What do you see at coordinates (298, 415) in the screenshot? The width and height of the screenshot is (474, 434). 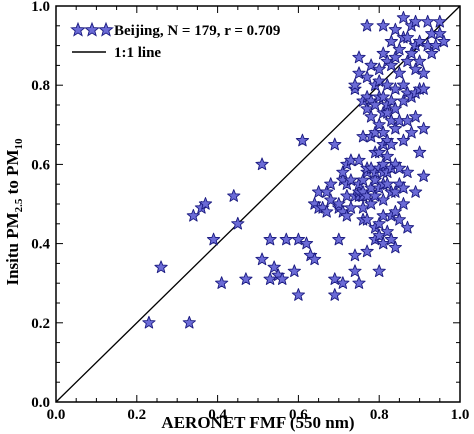 I see `x-tick-label: 0.6` at bounding box center [298, 415].